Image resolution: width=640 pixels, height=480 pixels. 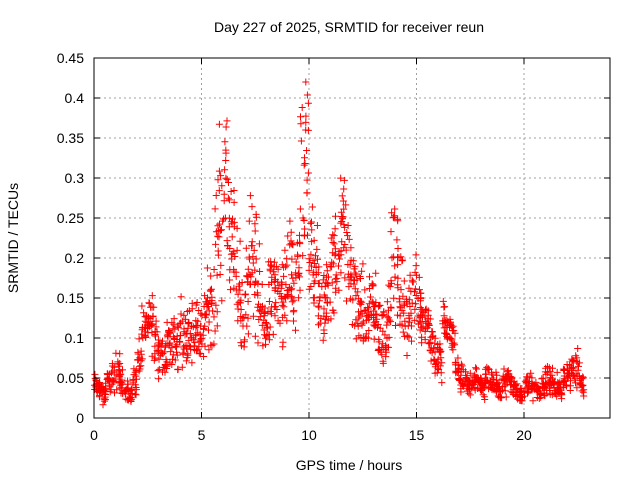 I want to click on x-tick-label: 5, so click(x=202, y=435).